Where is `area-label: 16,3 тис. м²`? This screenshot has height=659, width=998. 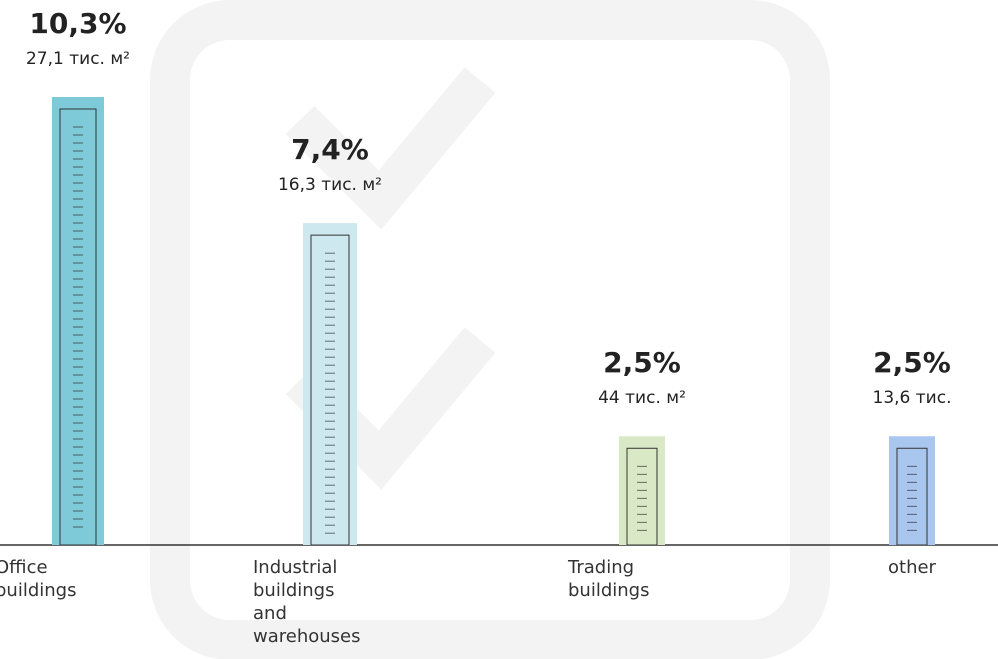 area-label: 16,3 тис. м² is located at coordinates (329, 185).